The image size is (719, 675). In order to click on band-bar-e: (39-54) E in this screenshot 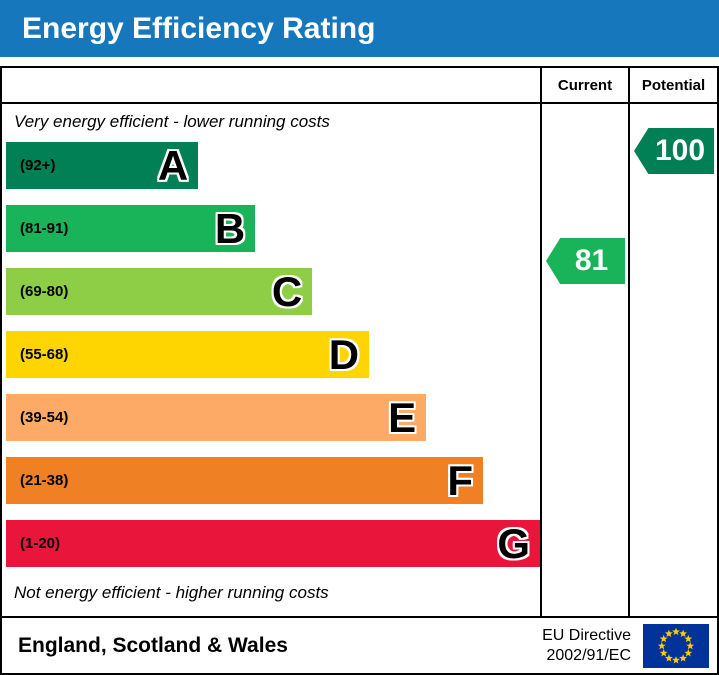, I will do `click(216, 417)`.